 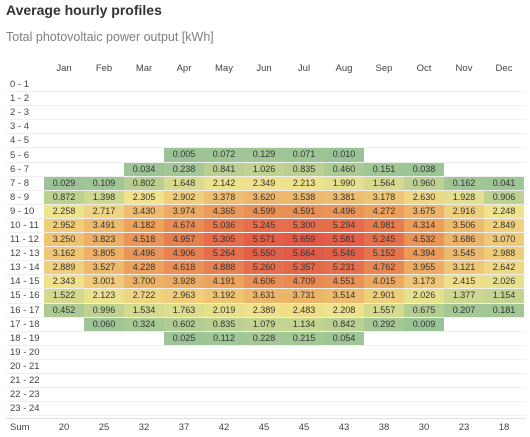 What do you see at coordinates (20, 169) in the screenshot?
I see `hour-label: 6 - 7` at bounding box center [20, 169].